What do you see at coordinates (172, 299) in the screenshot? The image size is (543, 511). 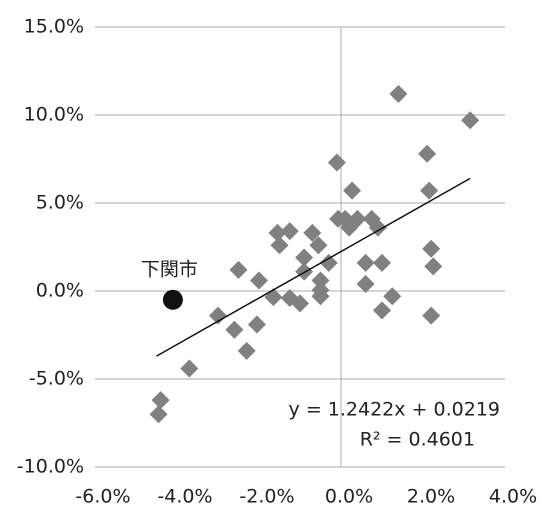 I see `highlight-point` at bounding box center [172, 299].